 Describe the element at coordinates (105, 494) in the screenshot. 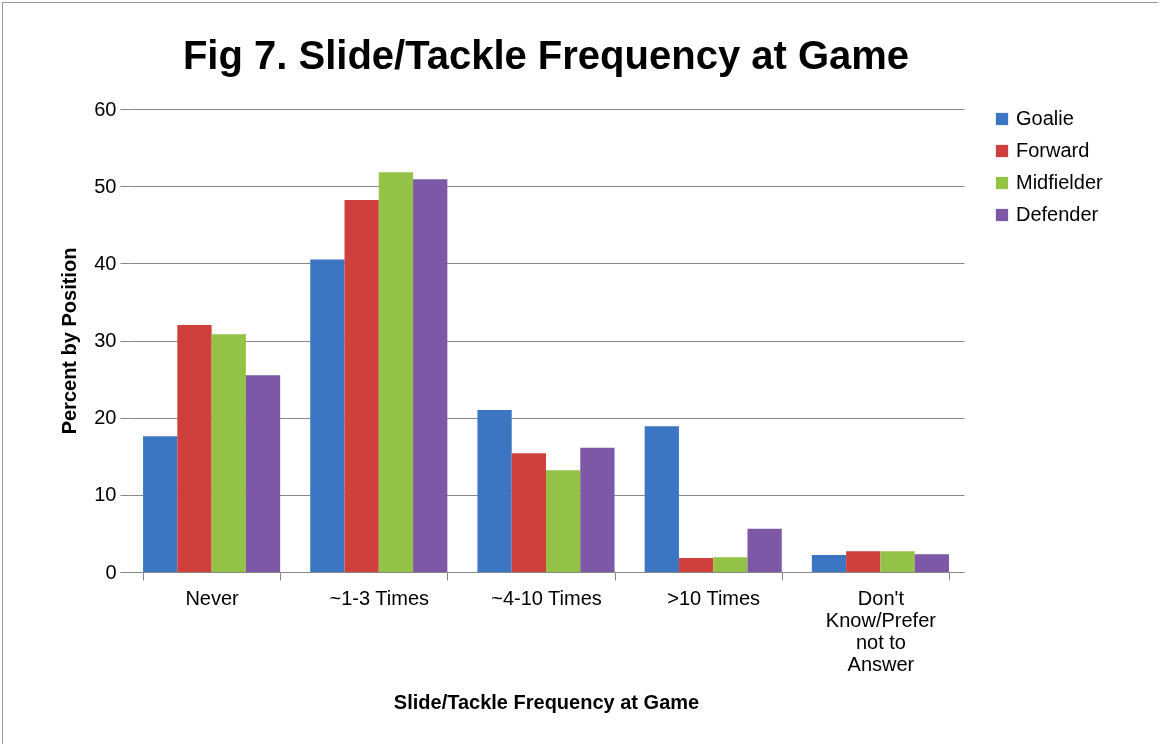

I see `y-tick-label: 10` at that location.